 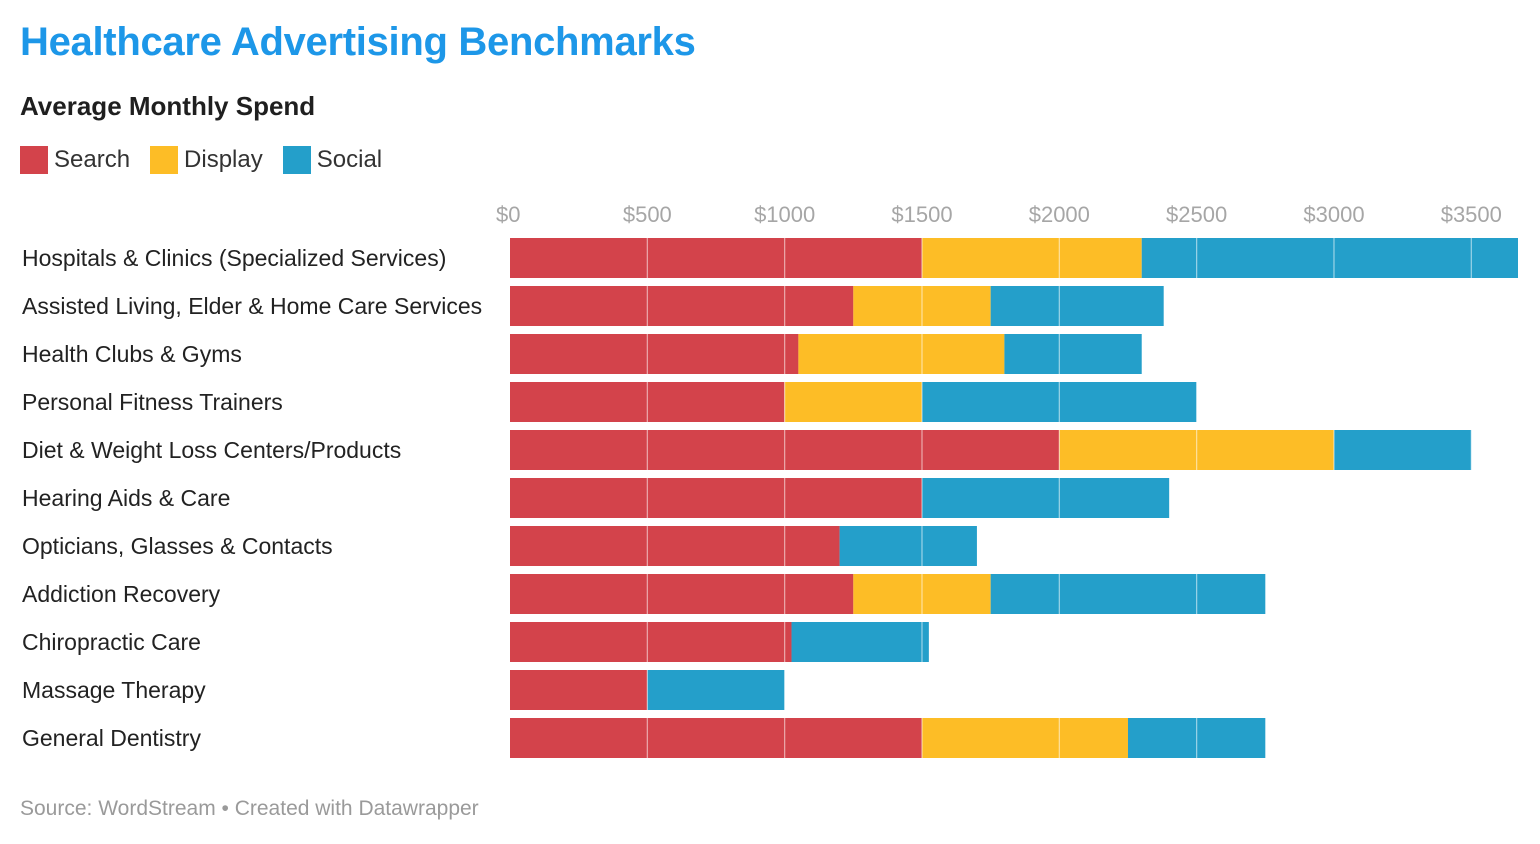 I want to click on category-label: Addiction Recovery, so click(x=121, y=594).